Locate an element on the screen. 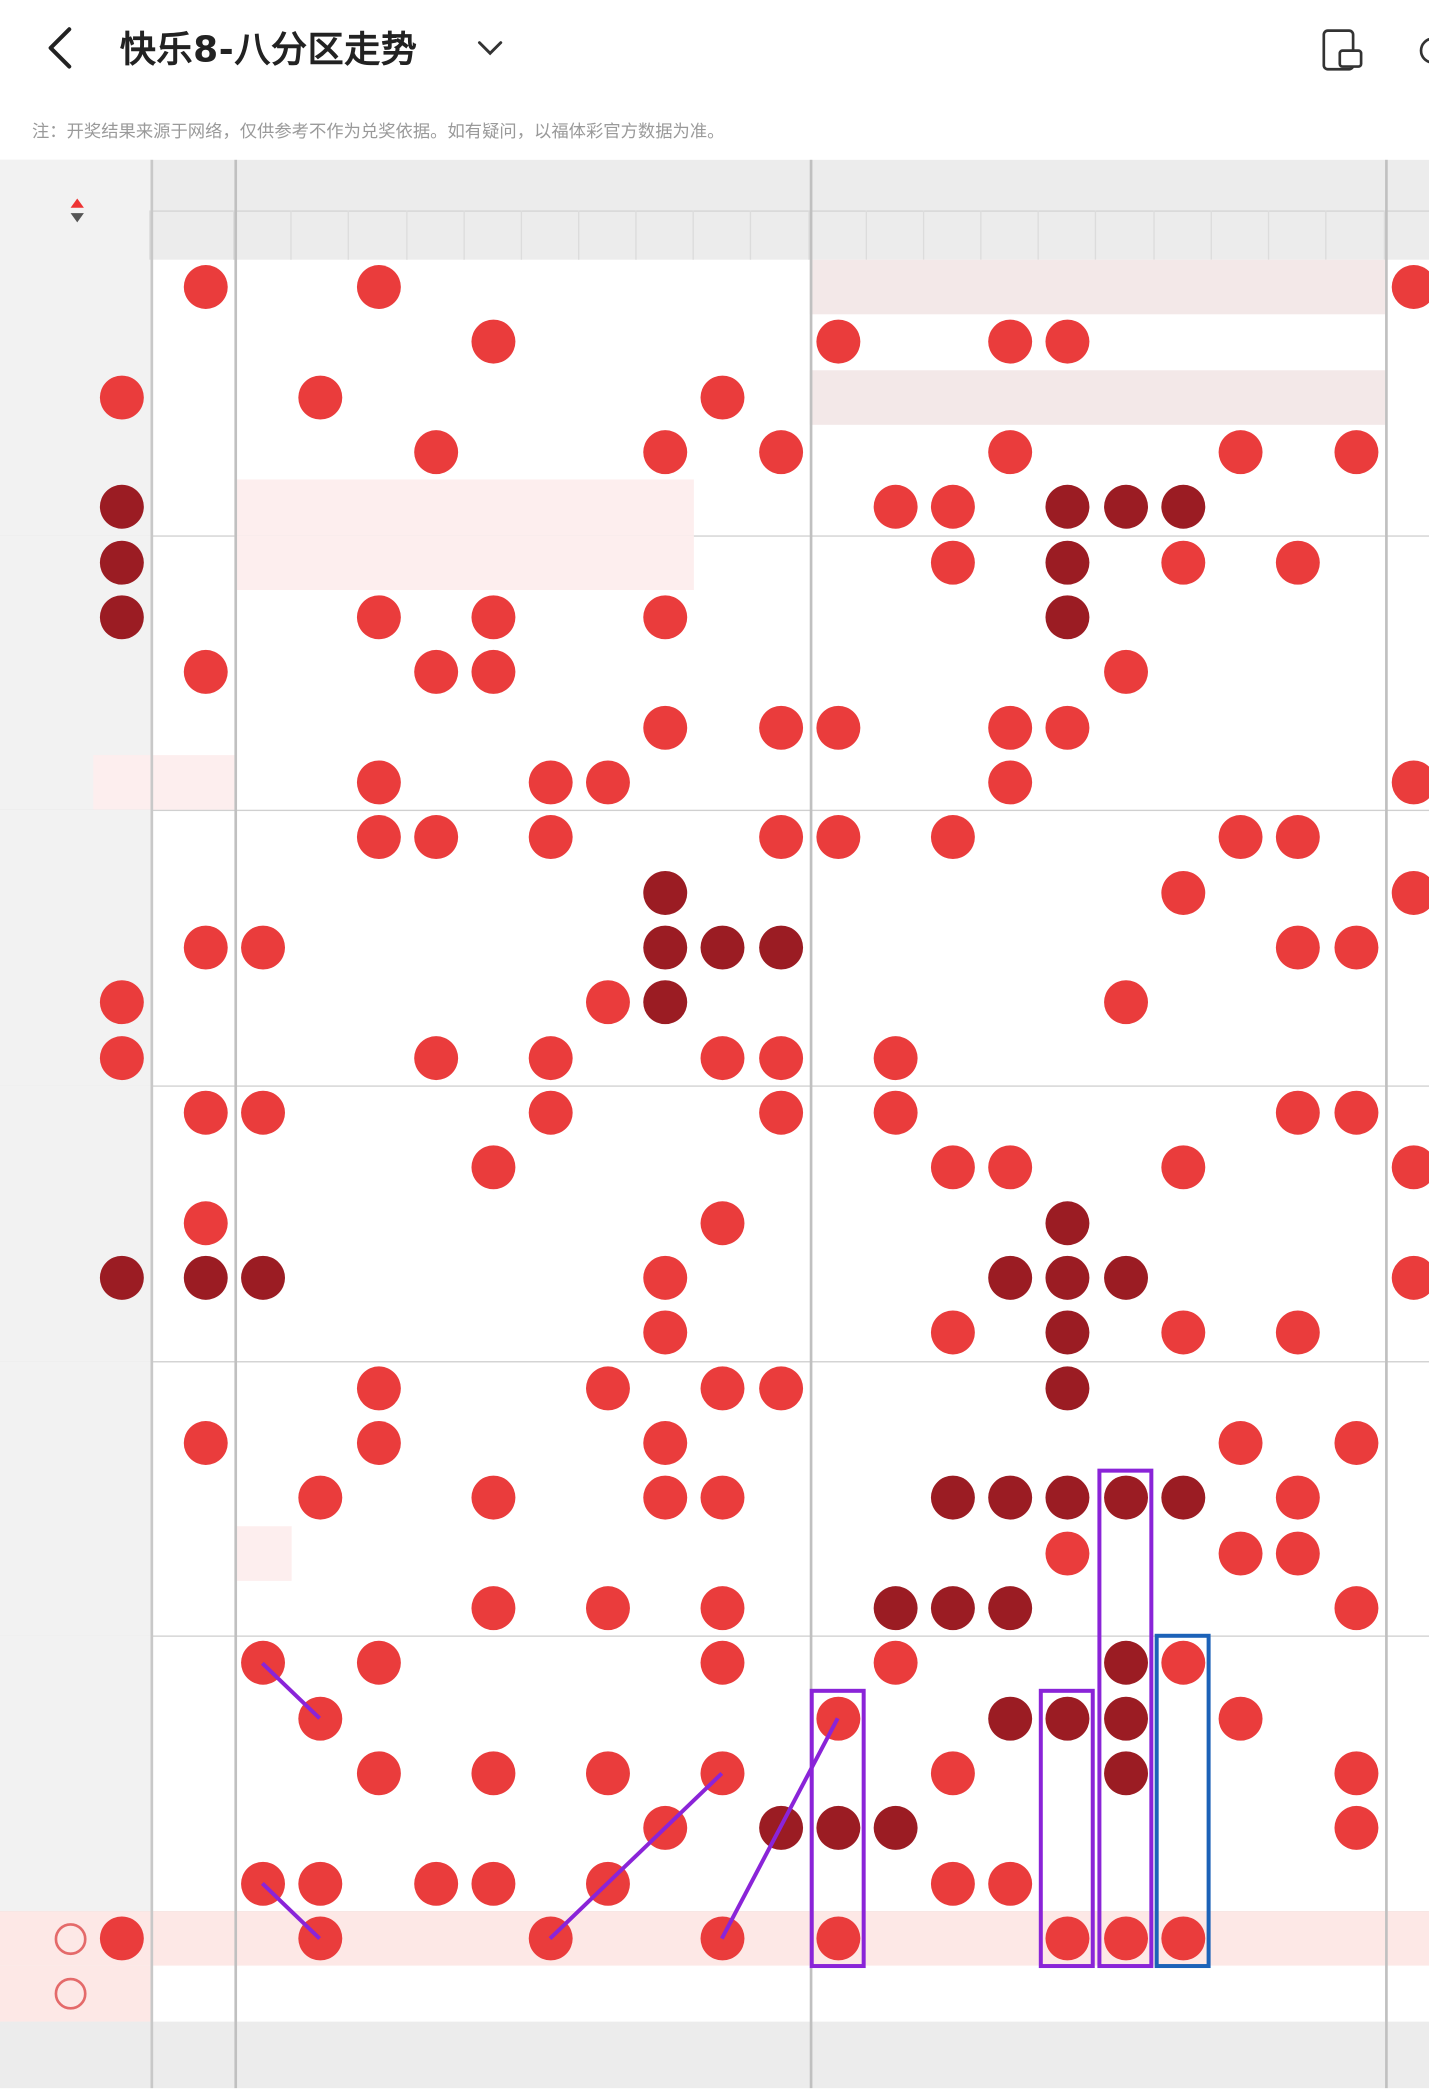  zone-separator is located at coordinates (236, 1124).